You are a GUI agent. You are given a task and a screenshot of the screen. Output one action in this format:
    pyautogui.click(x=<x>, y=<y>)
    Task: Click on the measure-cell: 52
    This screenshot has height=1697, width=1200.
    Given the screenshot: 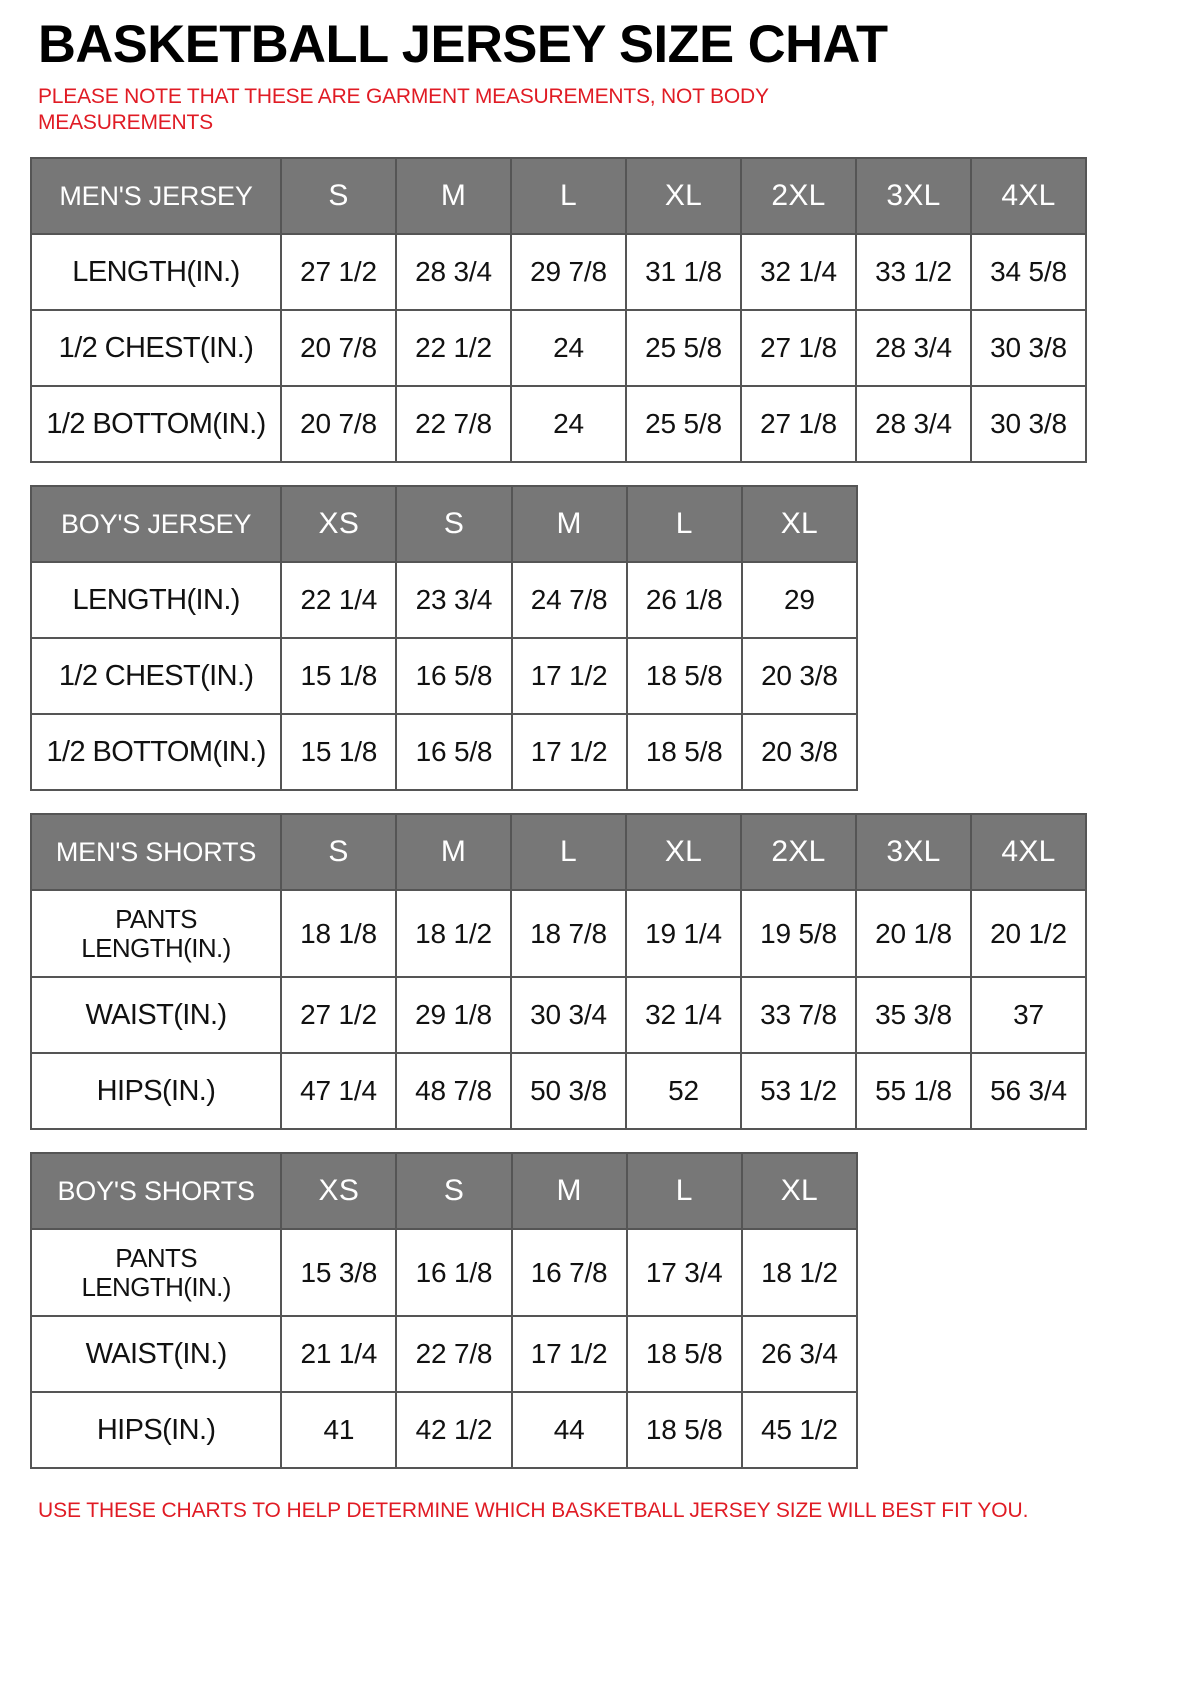 What is the action you would take?
    pyautogui.click(x=683, y=1091)
    